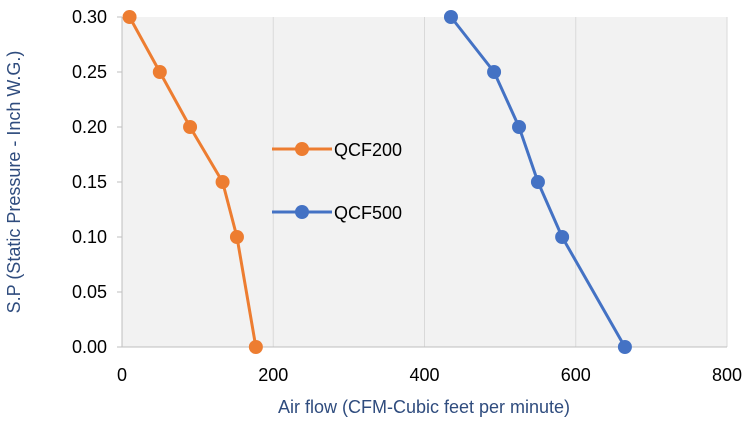 This screenshot has height=431, width=747. Describe the element at coordinates (89, 292) in the screenshot. I see `y-tick-label: 0.05` at that location.